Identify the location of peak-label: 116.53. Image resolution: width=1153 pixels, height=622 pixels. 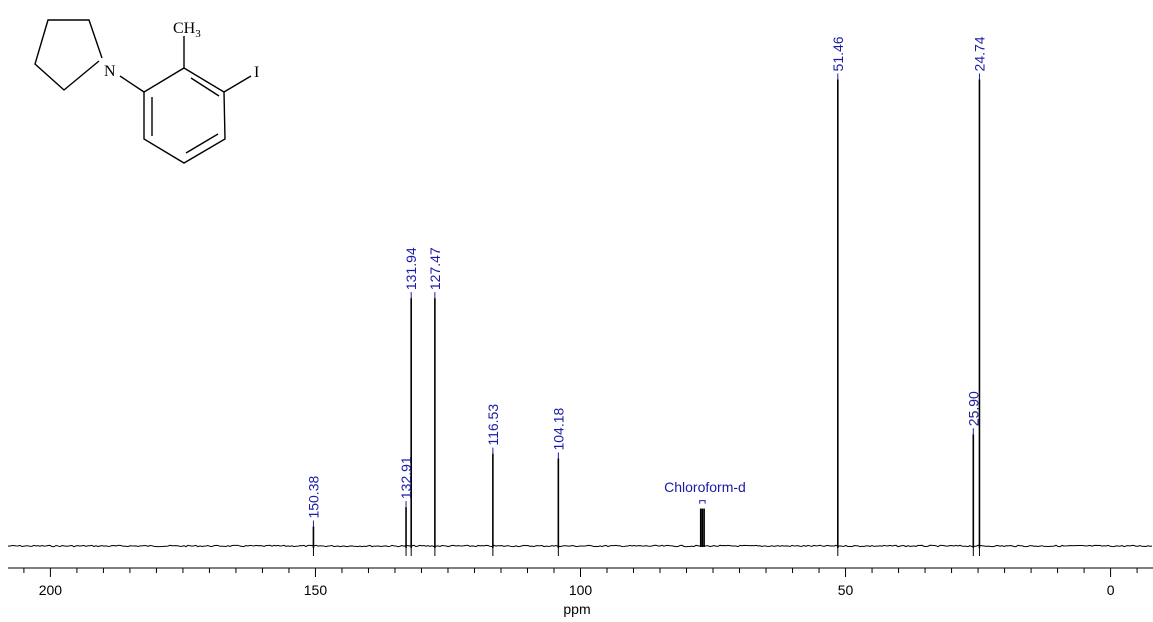
(493, 425).